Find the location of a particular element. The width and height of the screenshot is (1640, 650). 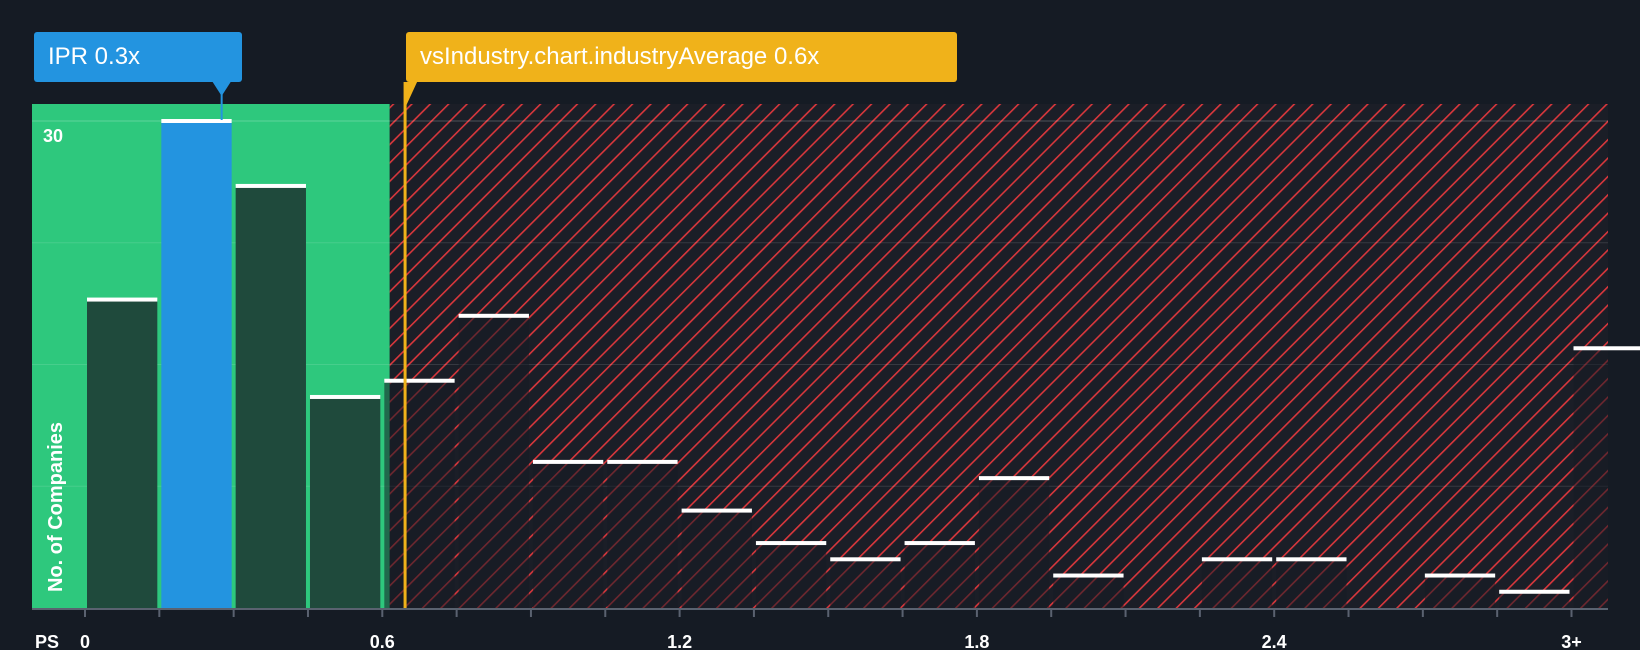

y-tick-label: 30 is located at coordinates (53, 136).